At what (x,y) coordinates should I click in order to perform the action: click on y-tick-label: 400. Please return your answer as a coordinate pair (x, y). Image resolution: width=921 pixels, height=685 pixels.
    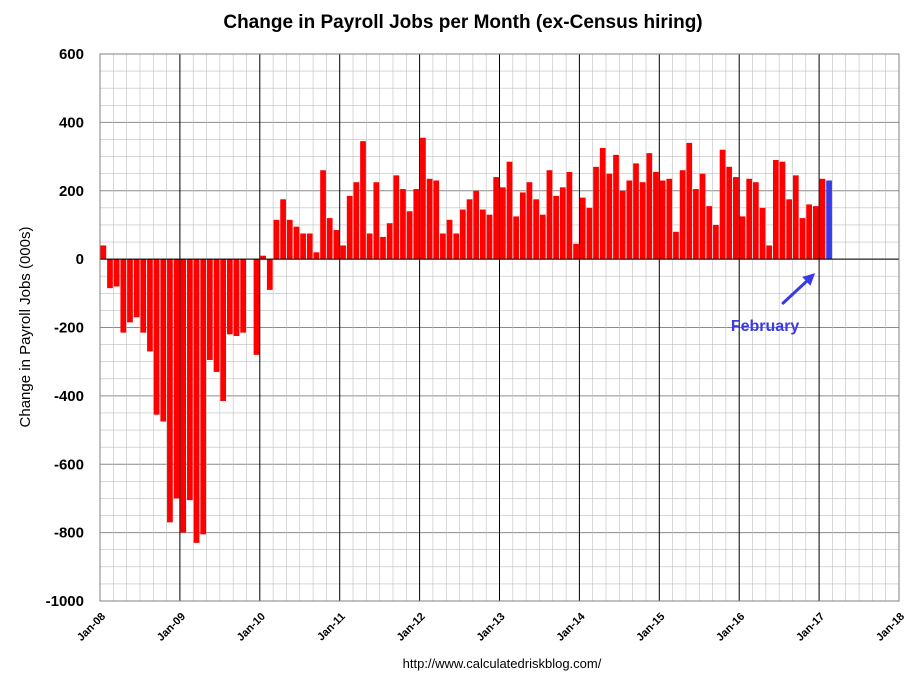
    Looking at the image, I should click on (71, 122).